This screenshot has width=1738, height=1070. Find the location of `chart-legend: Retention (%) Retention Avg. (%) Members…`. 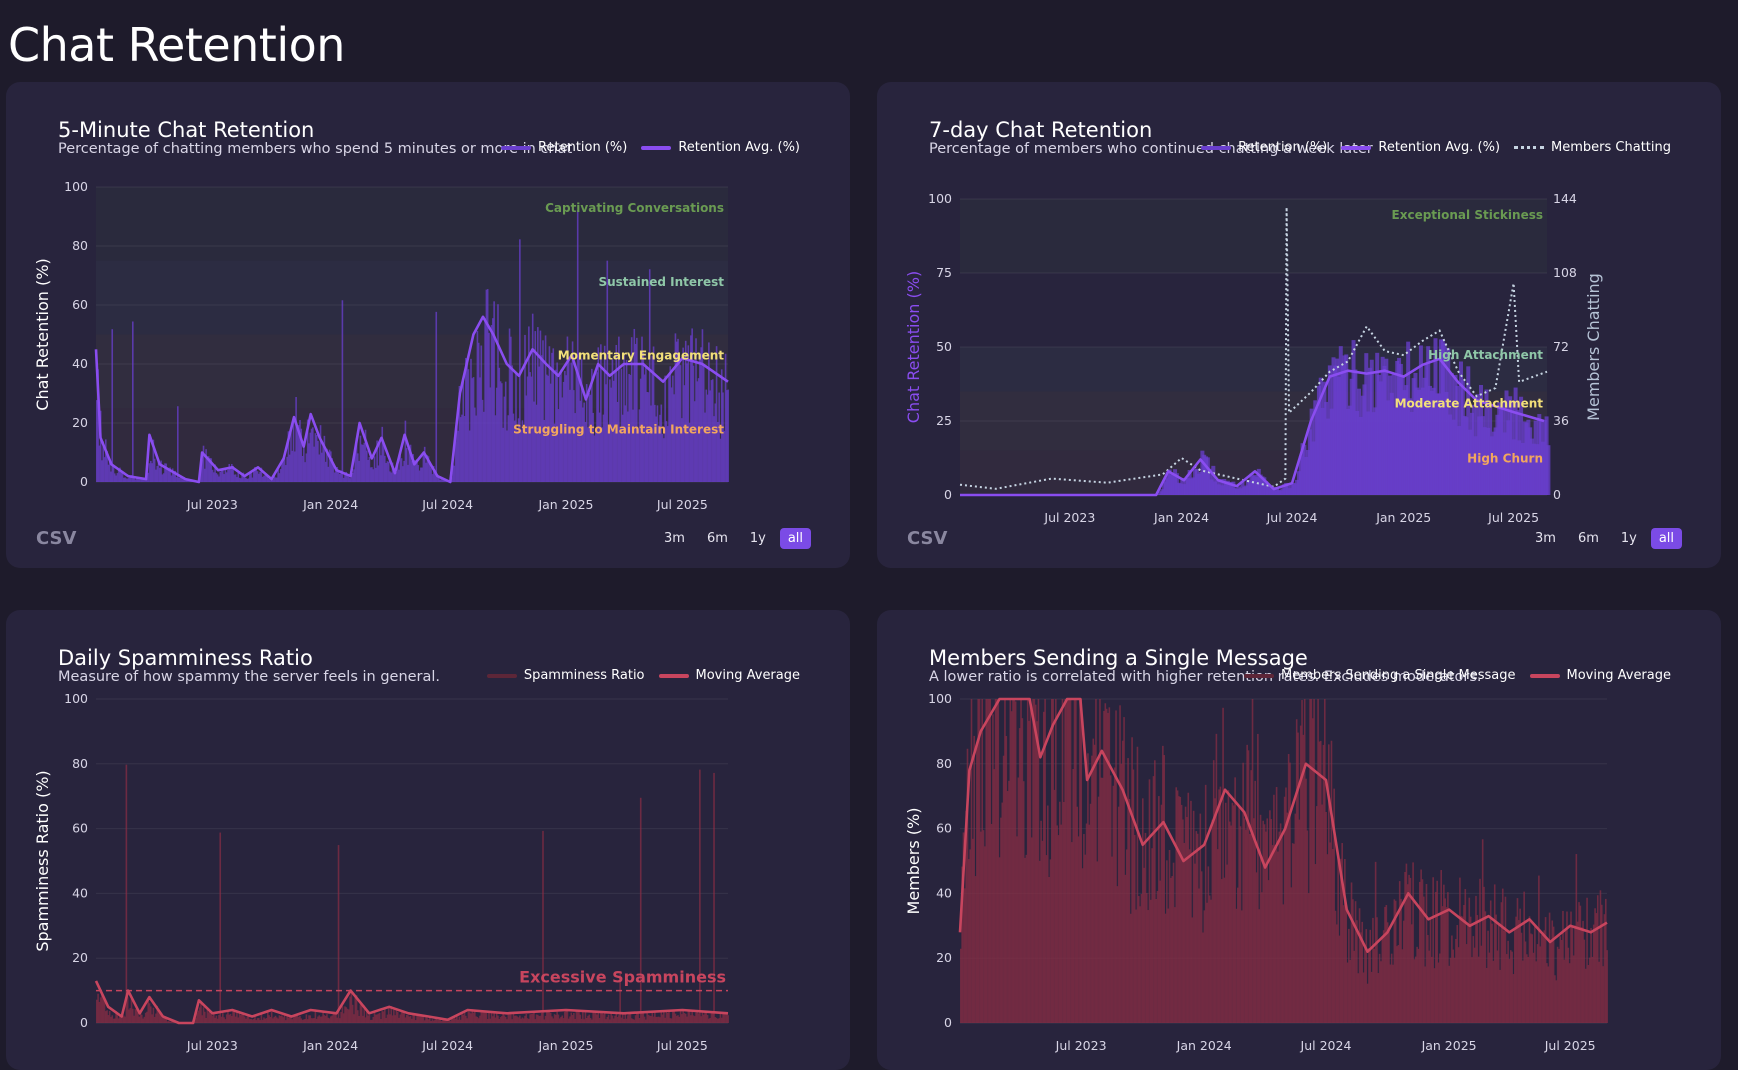

chart-legend: Retention (%) Retention Avg. (%) Members… is located at coordinates (1436, 147).